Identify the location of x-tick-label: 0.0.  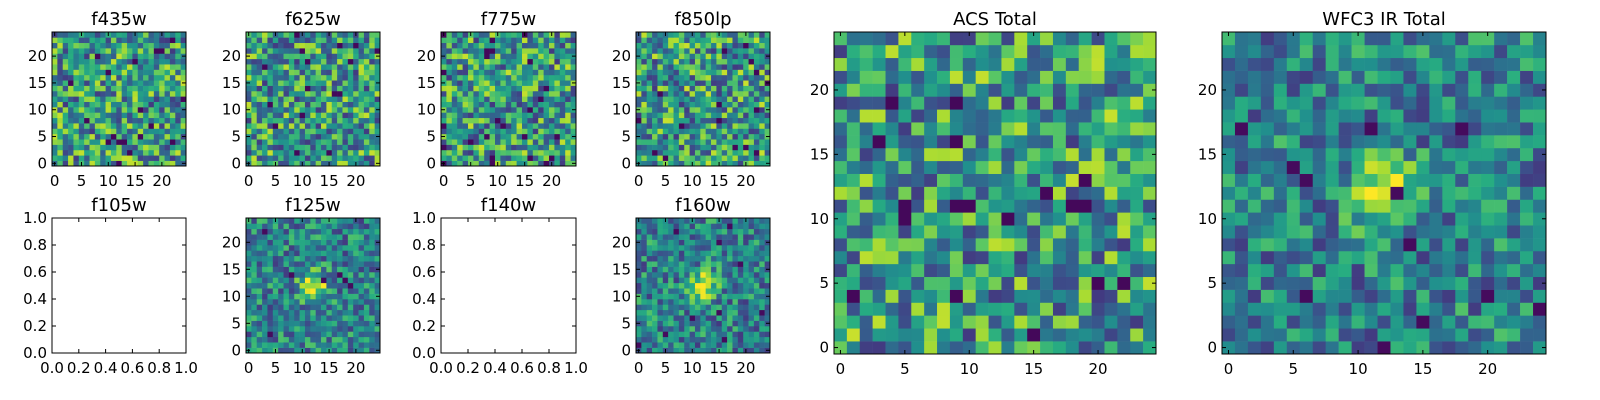
(441, 368).